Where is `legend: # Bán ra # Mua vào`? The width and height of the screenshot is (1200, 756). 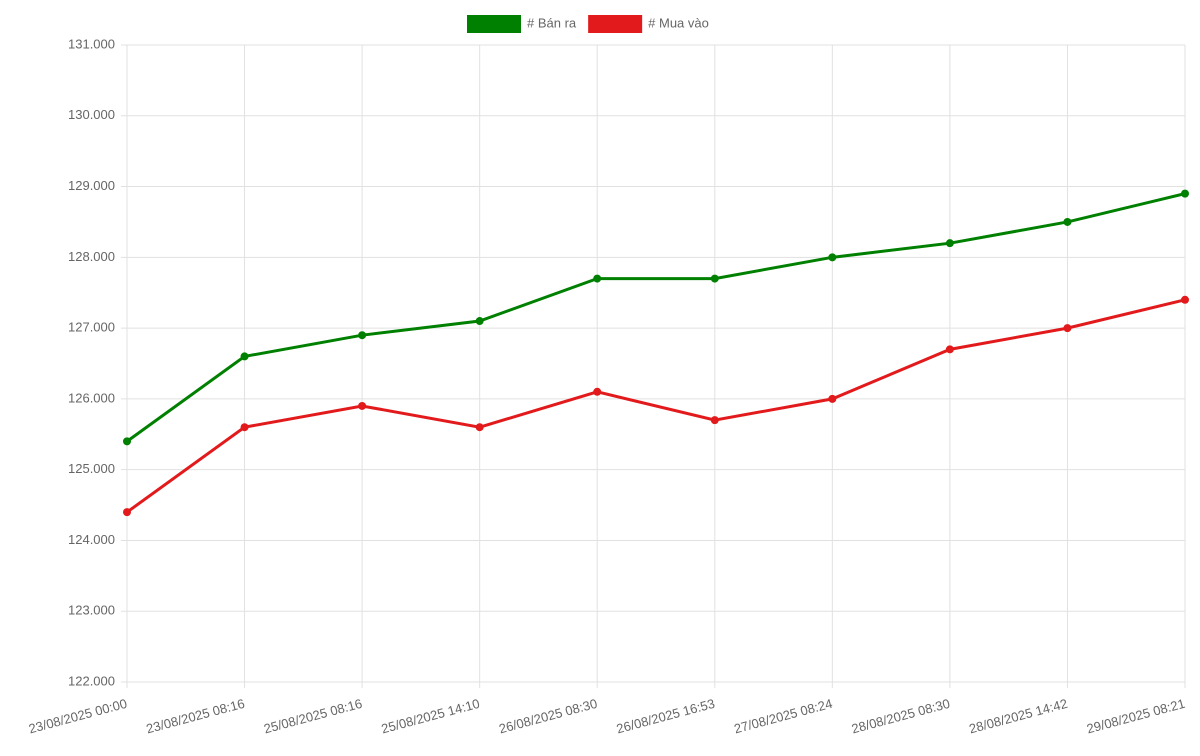 legend: # Bán ra # Mua vào is located at coordinates (588, 24).